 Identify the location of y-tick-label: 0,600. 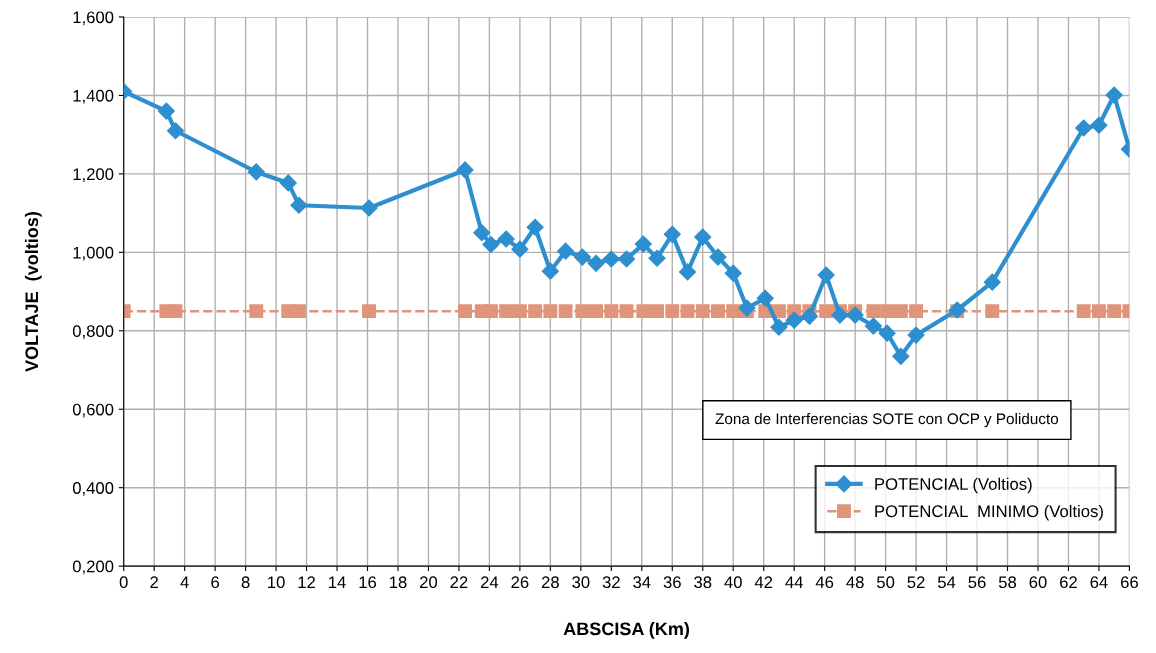
(93, 410).